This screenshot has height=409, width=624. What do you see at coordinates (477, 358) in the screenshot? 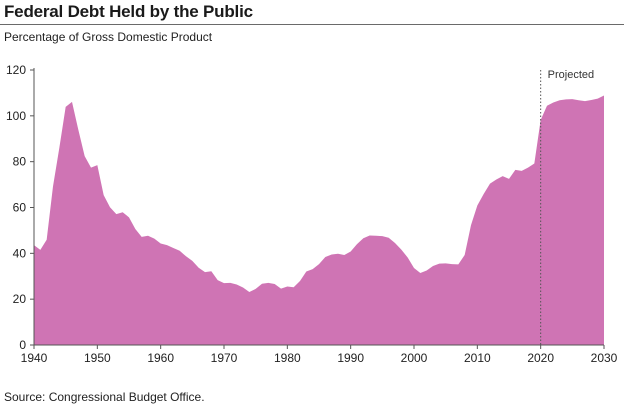
I see `x-tick-label: 2010` at bounding box center [477, 358].